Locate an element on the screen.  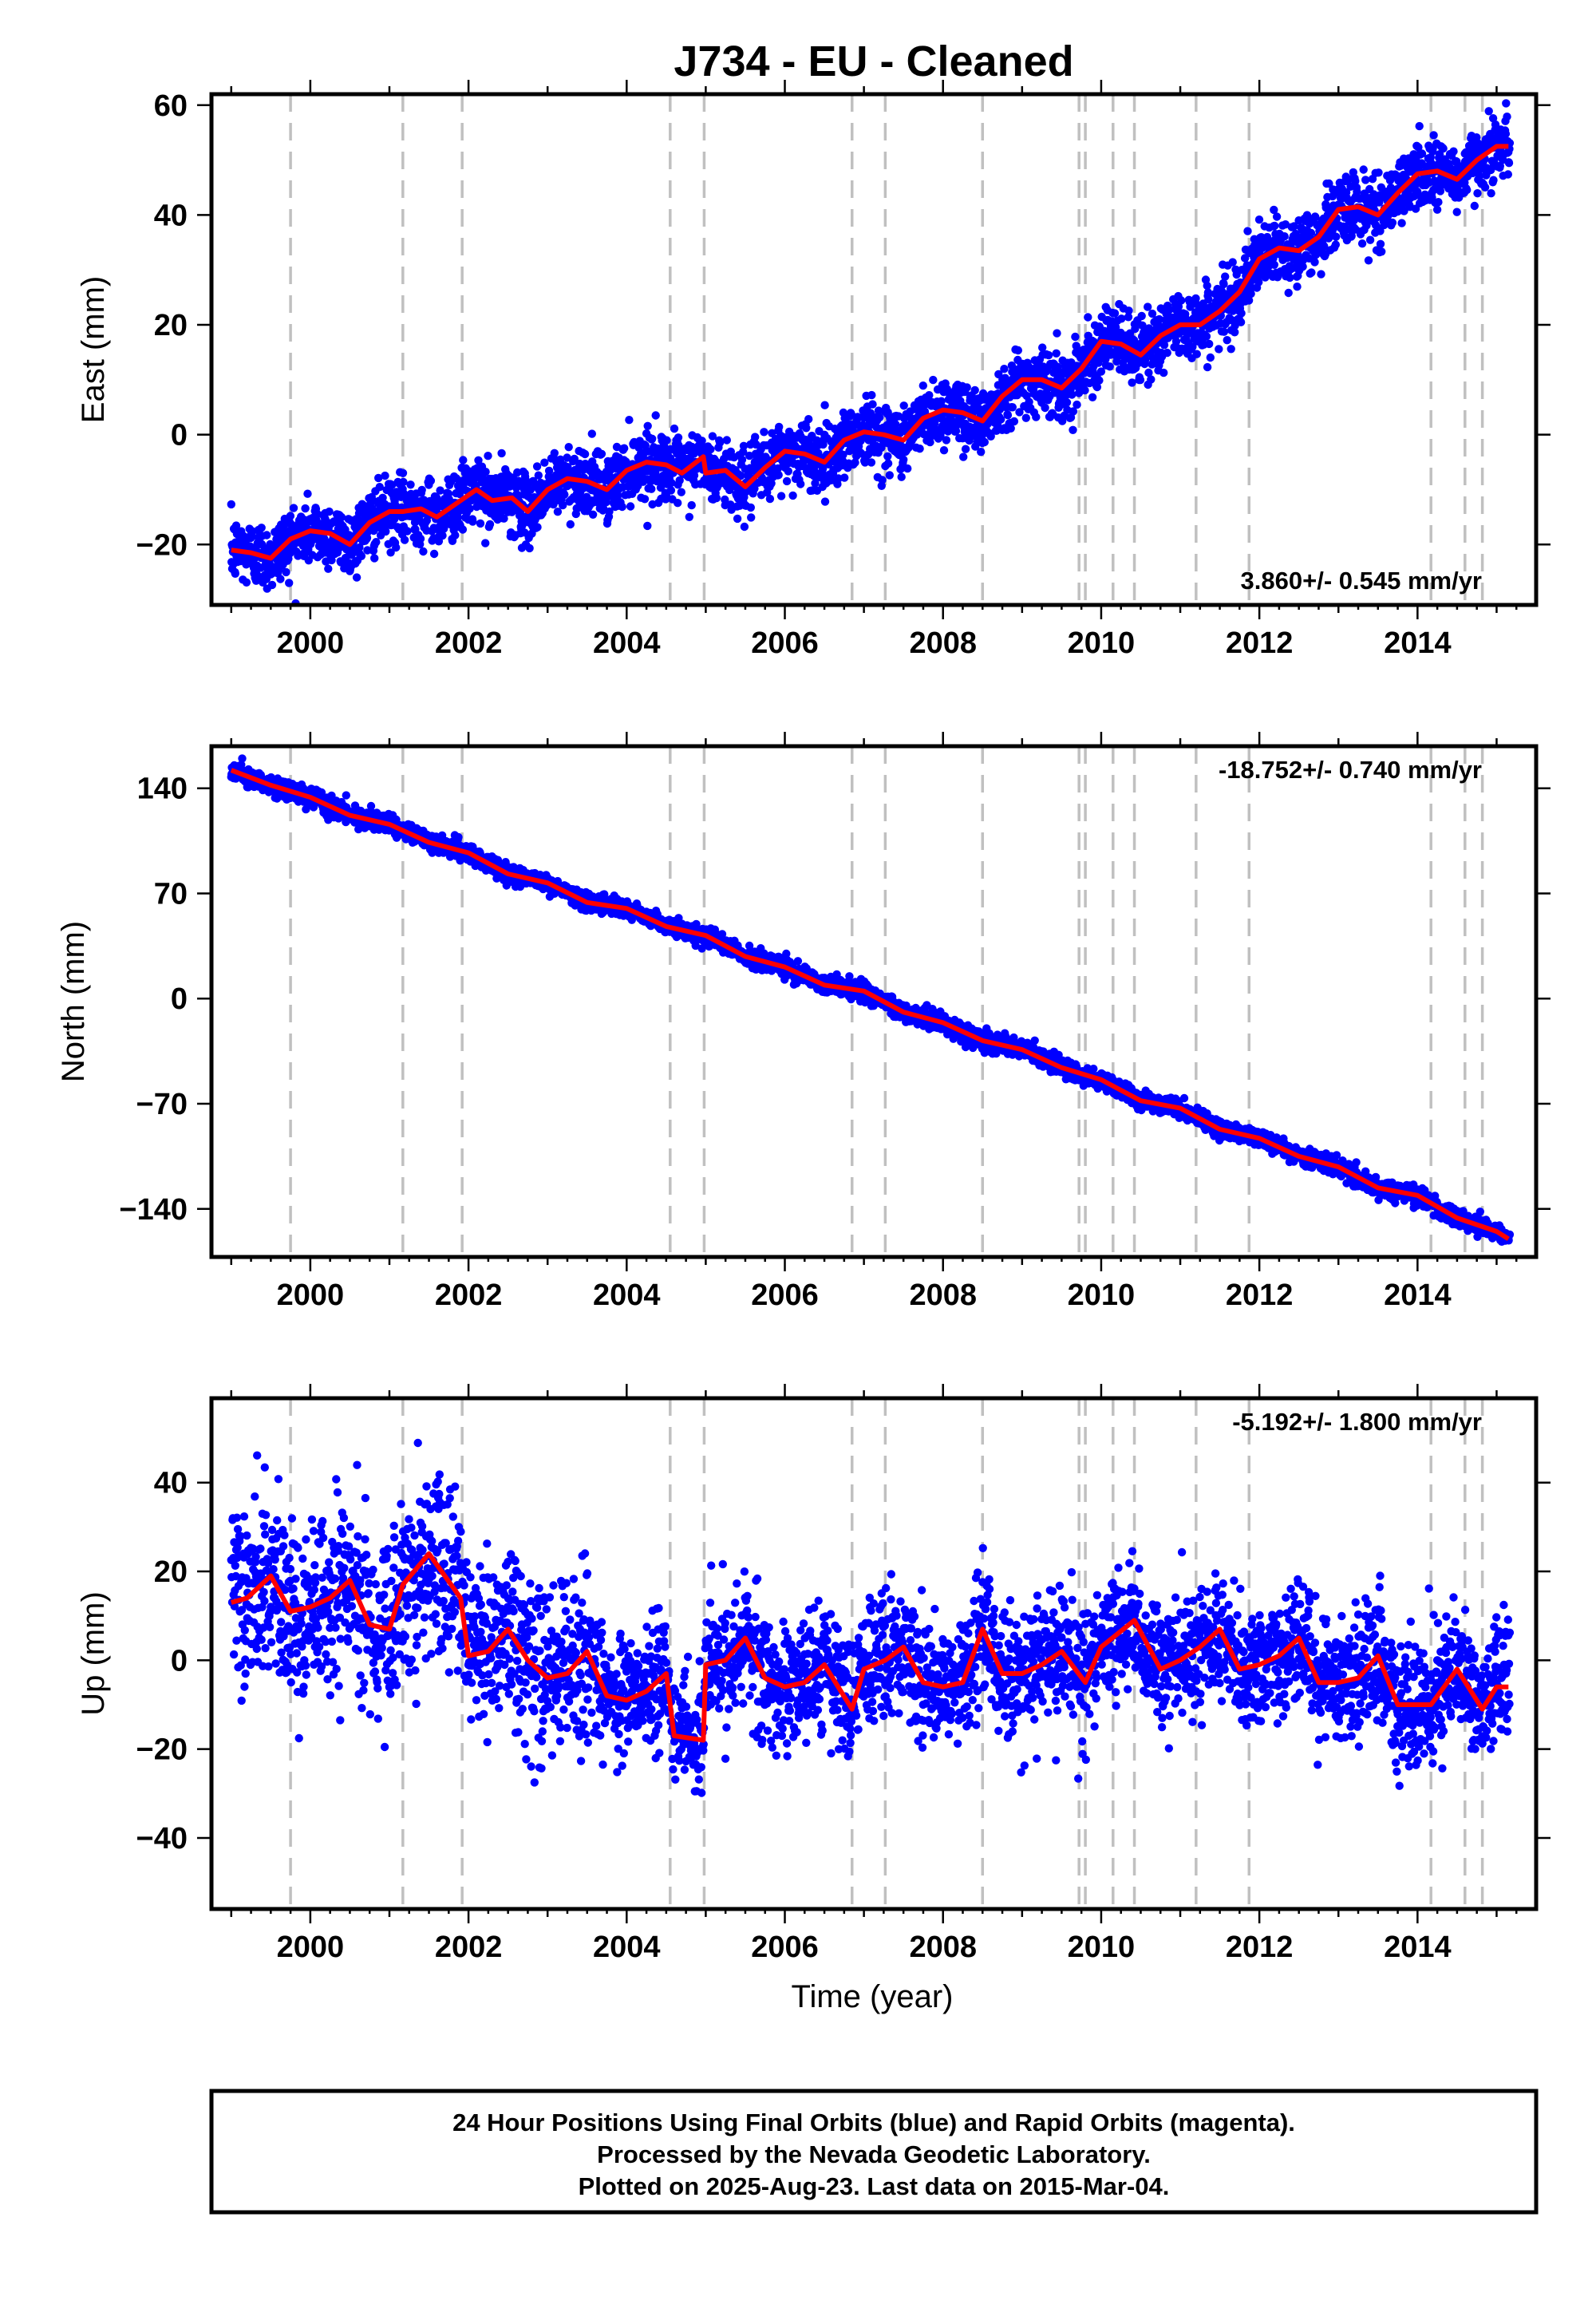
x-tick-label: 2012 is located at coordinates (1260, 643).